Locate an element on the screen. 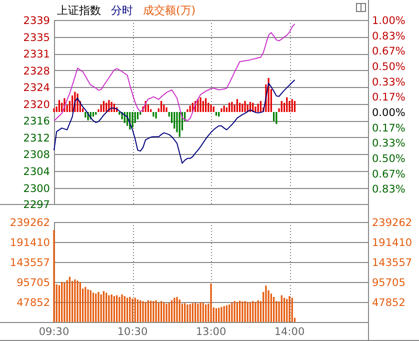 This screenshot has height=341, width=419. y-tick-label: 143557 is located at coordinates (30, 263).